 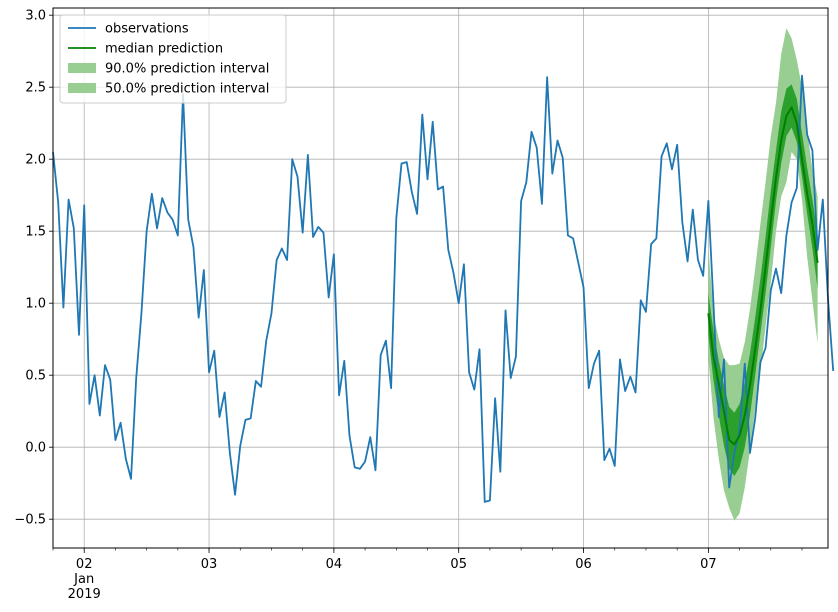 What do you see at coordinates (209, 564) in the screenshot?
I see `x-tick-label: 03` at bounding box center [209, 564].